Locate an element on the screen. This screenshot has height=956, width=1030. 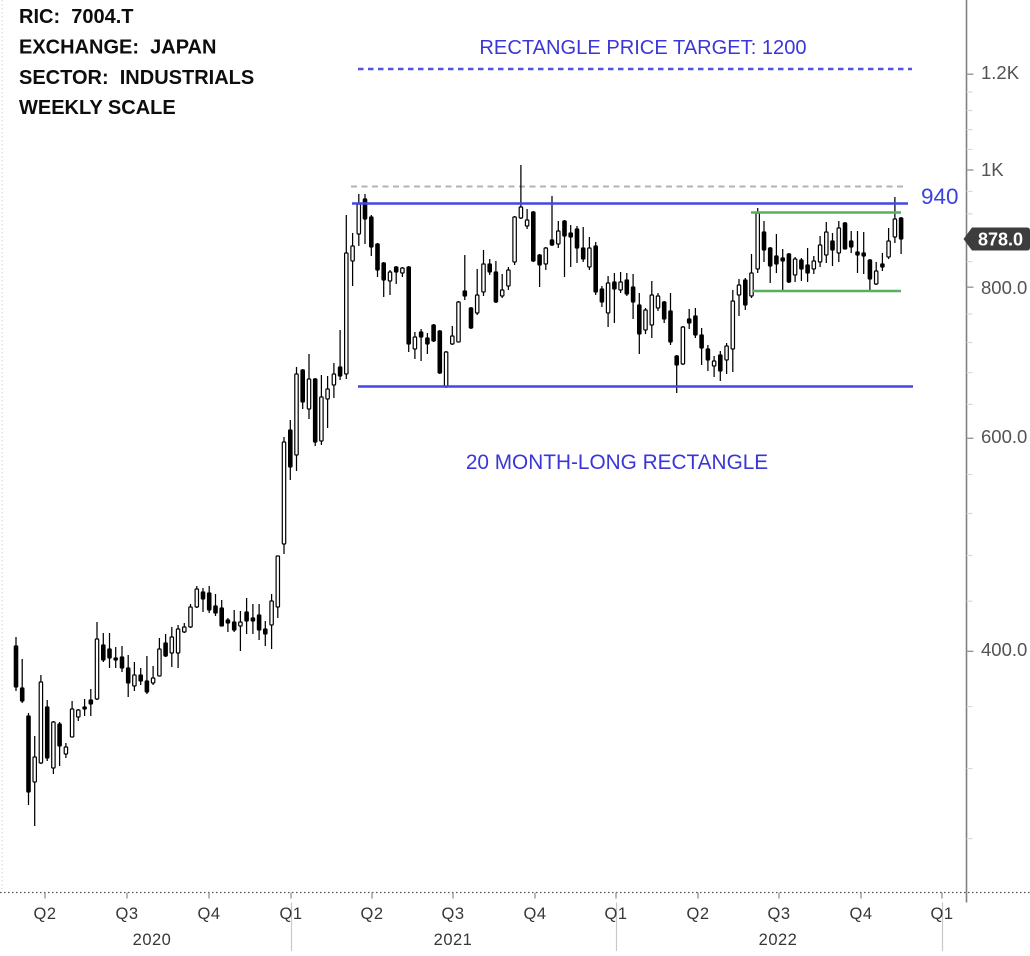
svg-text: 2021 is located at coordinates (453, 940).